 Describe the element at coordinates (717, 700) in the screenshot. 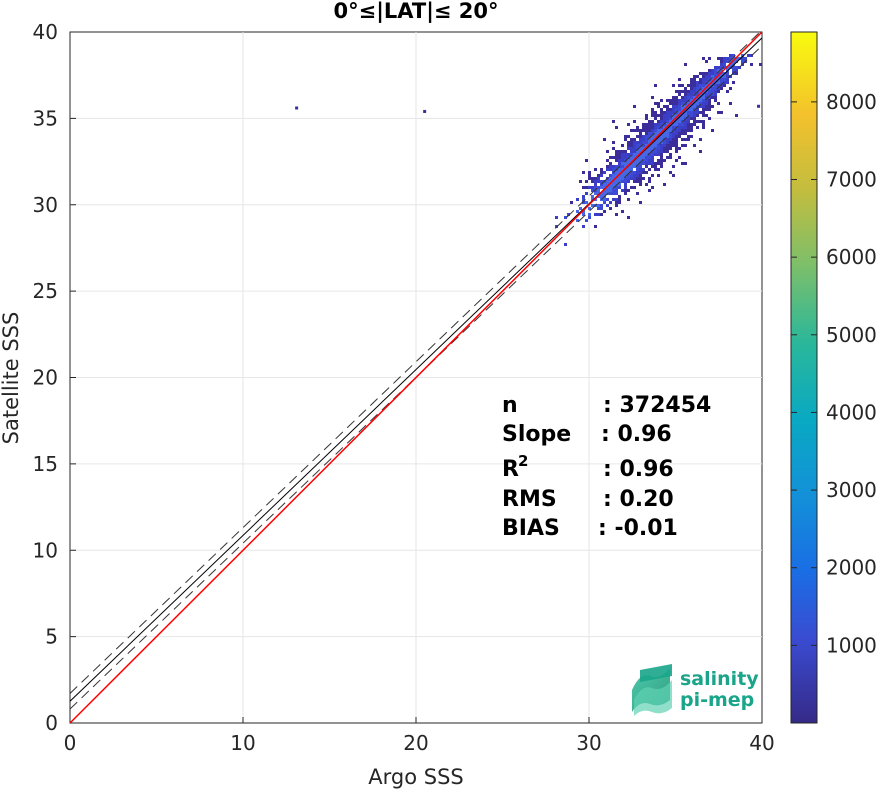

I see `logo-text-line2: pi-mep` at that location.